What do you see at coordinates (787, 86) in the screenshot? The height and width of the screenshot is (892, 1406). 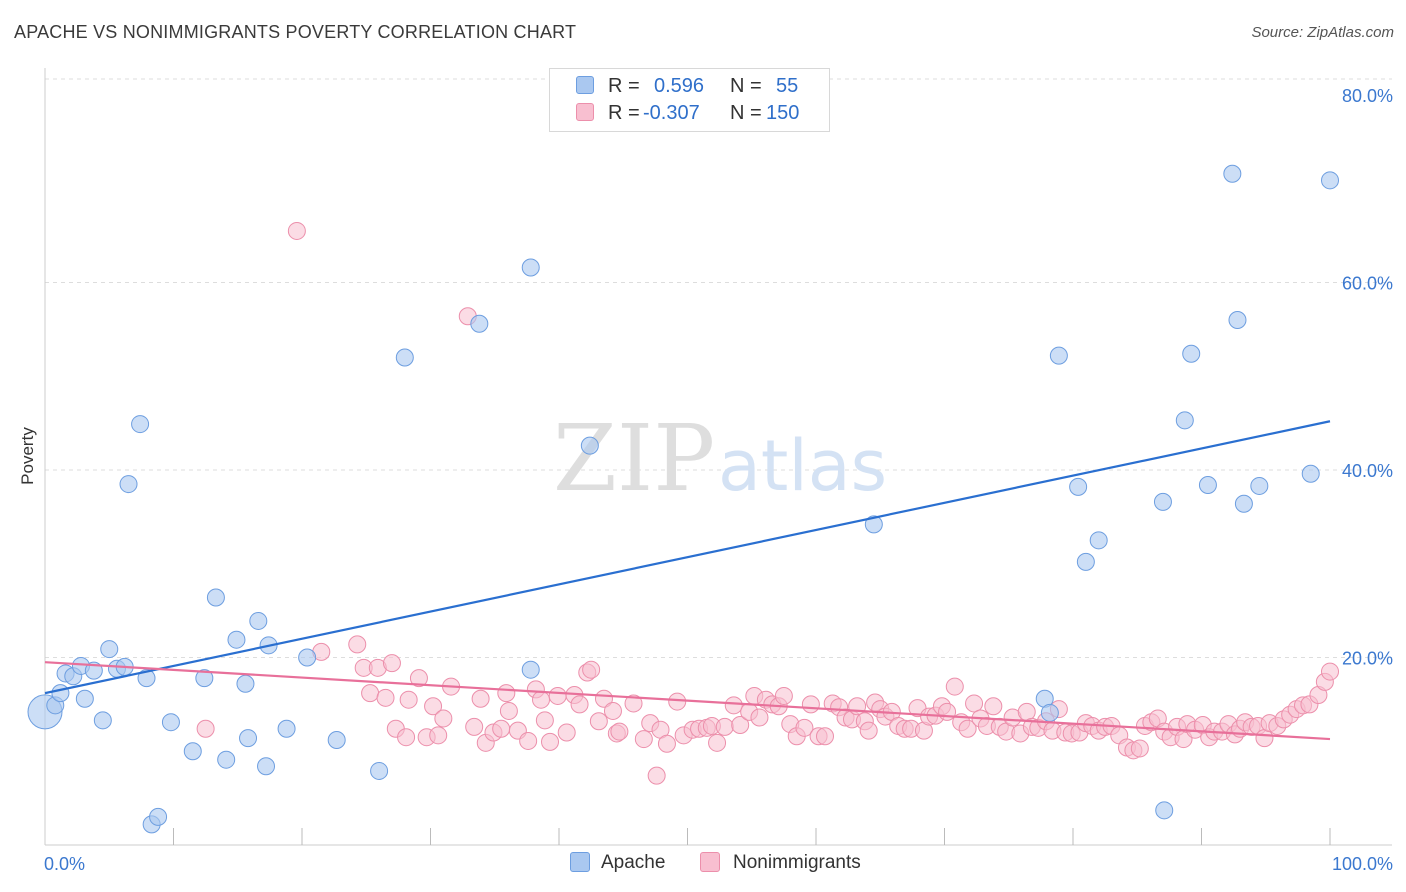 I see `n-value: 55` at bounding box center [787, 86].